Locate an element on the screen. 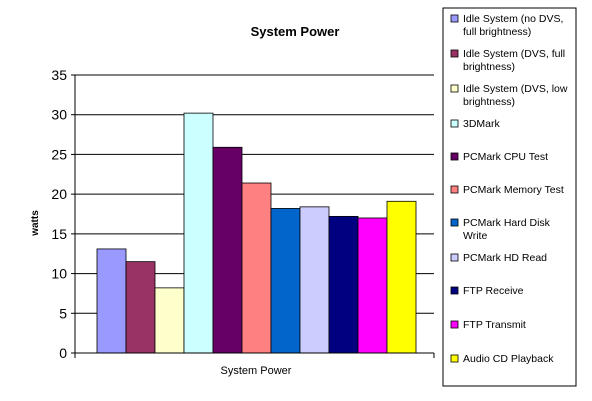 This screenshot has height=401, width=592. legend-entry: Idle System (no DVS, full brightness) is located at coordinates (513, 25).